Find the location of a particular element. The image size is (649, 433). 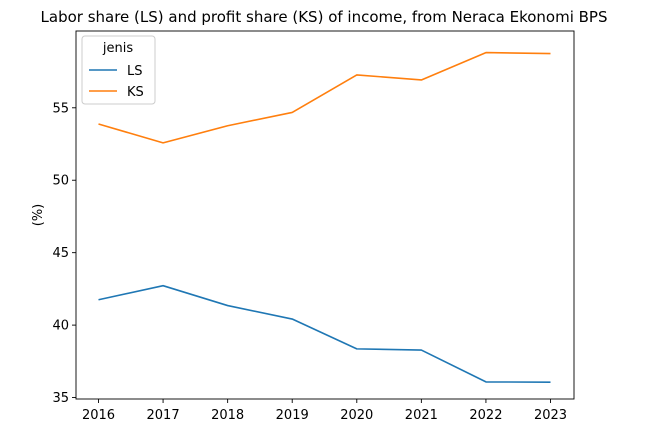

legend-label-ks: KS is located at coordinates (135, 92).